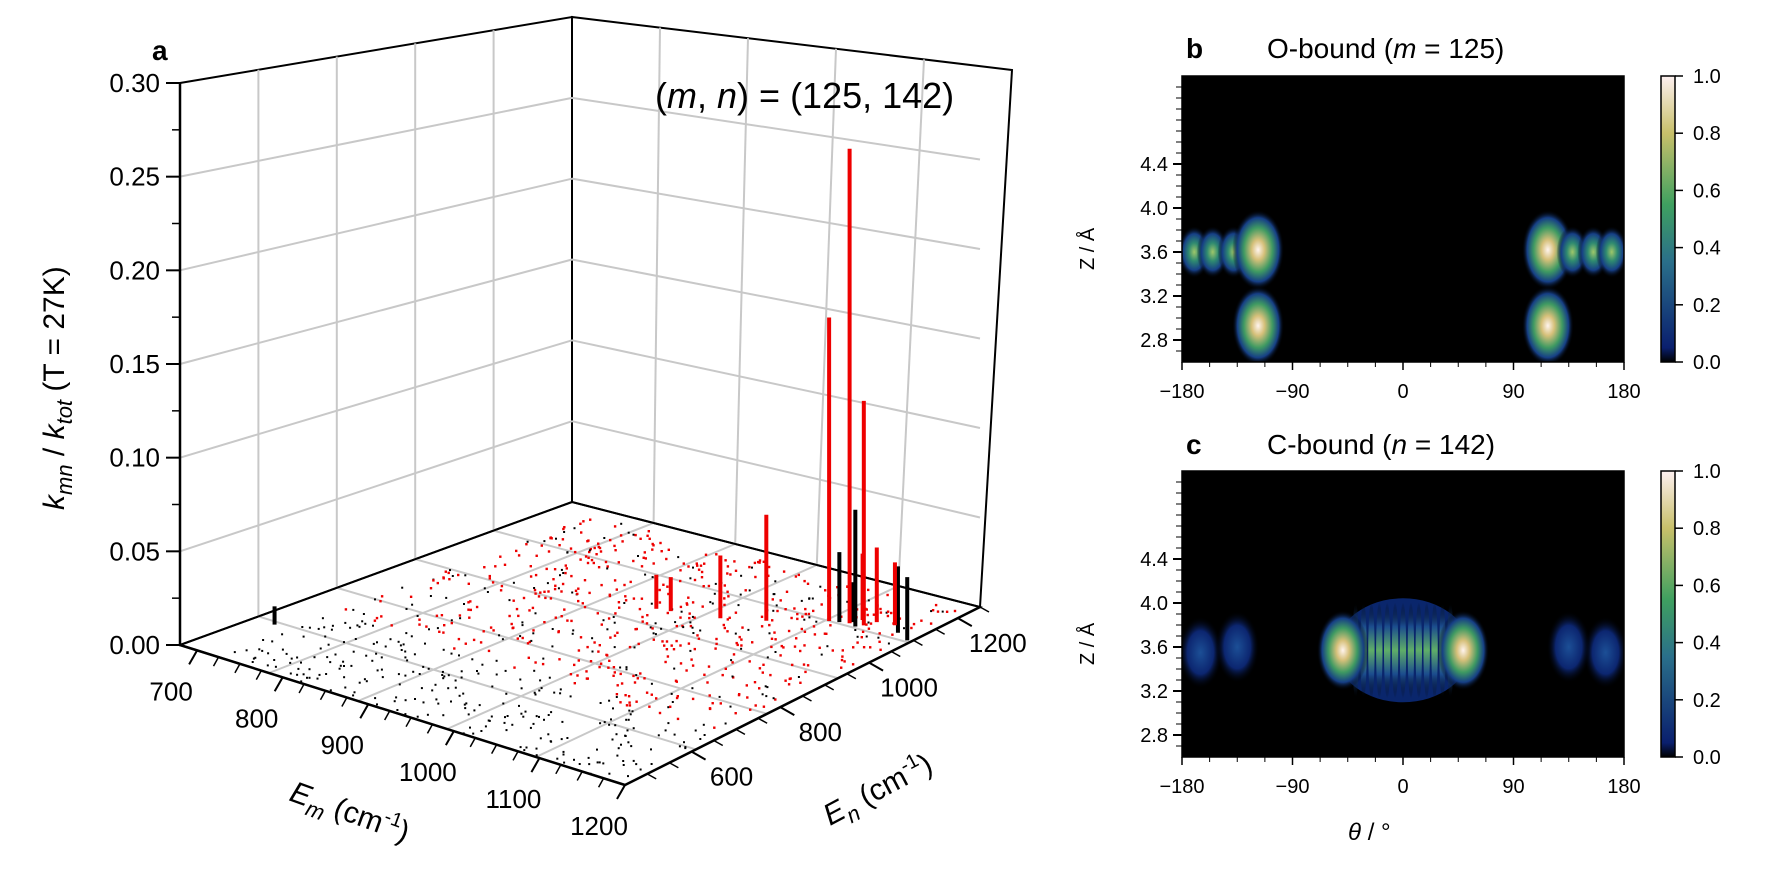 This screenshot has width=1781, height=873. Describe the element at coordinates (1707, 644) in the screenshot. I see `colorbar-tick-label: 0.4` at that location.